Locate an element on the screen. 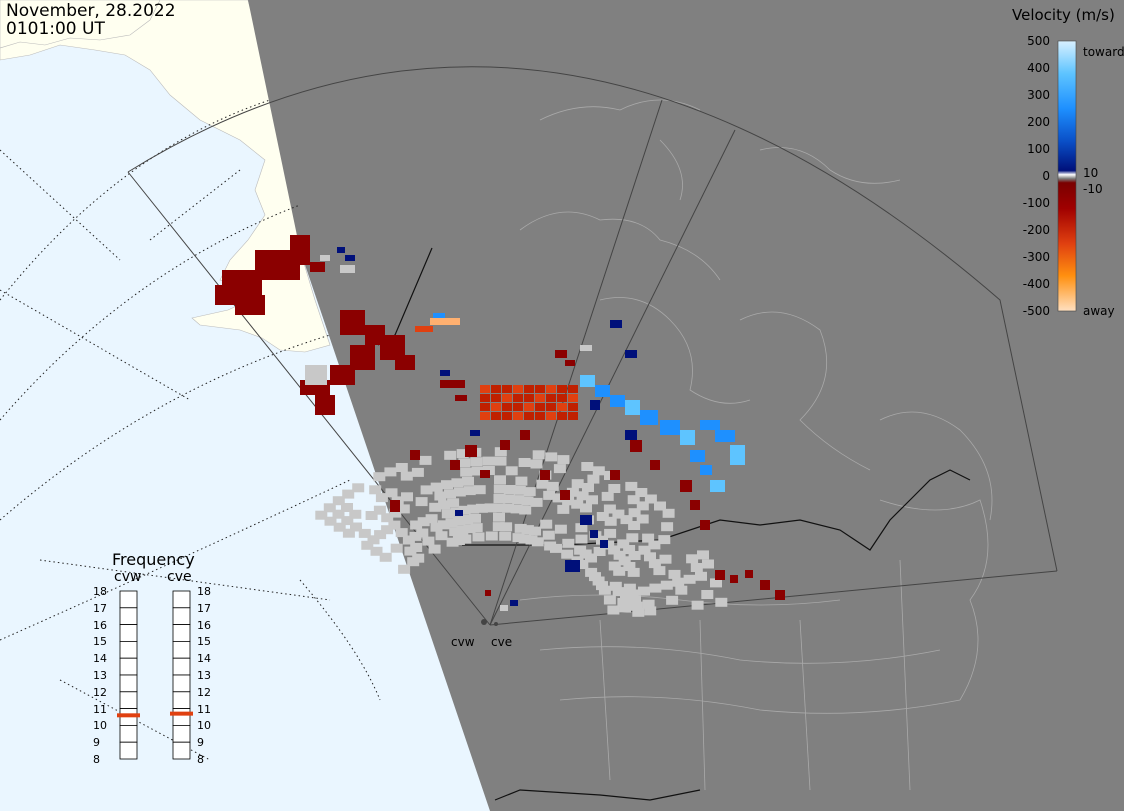 This screenshot has width=1124, height=811. colorbar-gradient is located at coordinates (1067, 176).